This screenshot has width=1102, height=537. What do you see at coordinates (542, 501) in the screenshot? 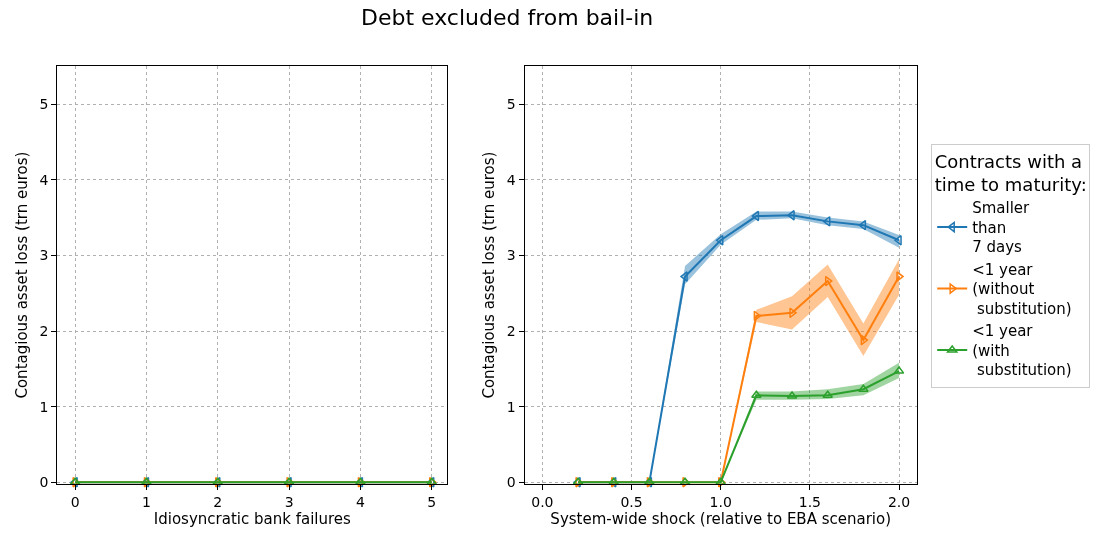
I see `x-tick-label: 0.0` at bounding box center [542, 501].